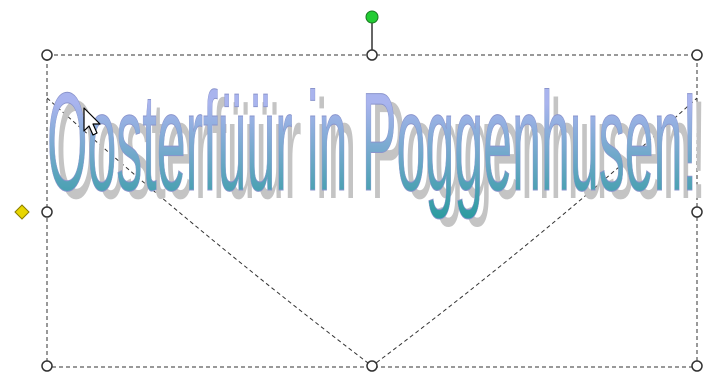  What do you see at coordinates (697, 366) in the screenshot?
I see `resize-handle-bottom-right` at bounding box center [697, 366].